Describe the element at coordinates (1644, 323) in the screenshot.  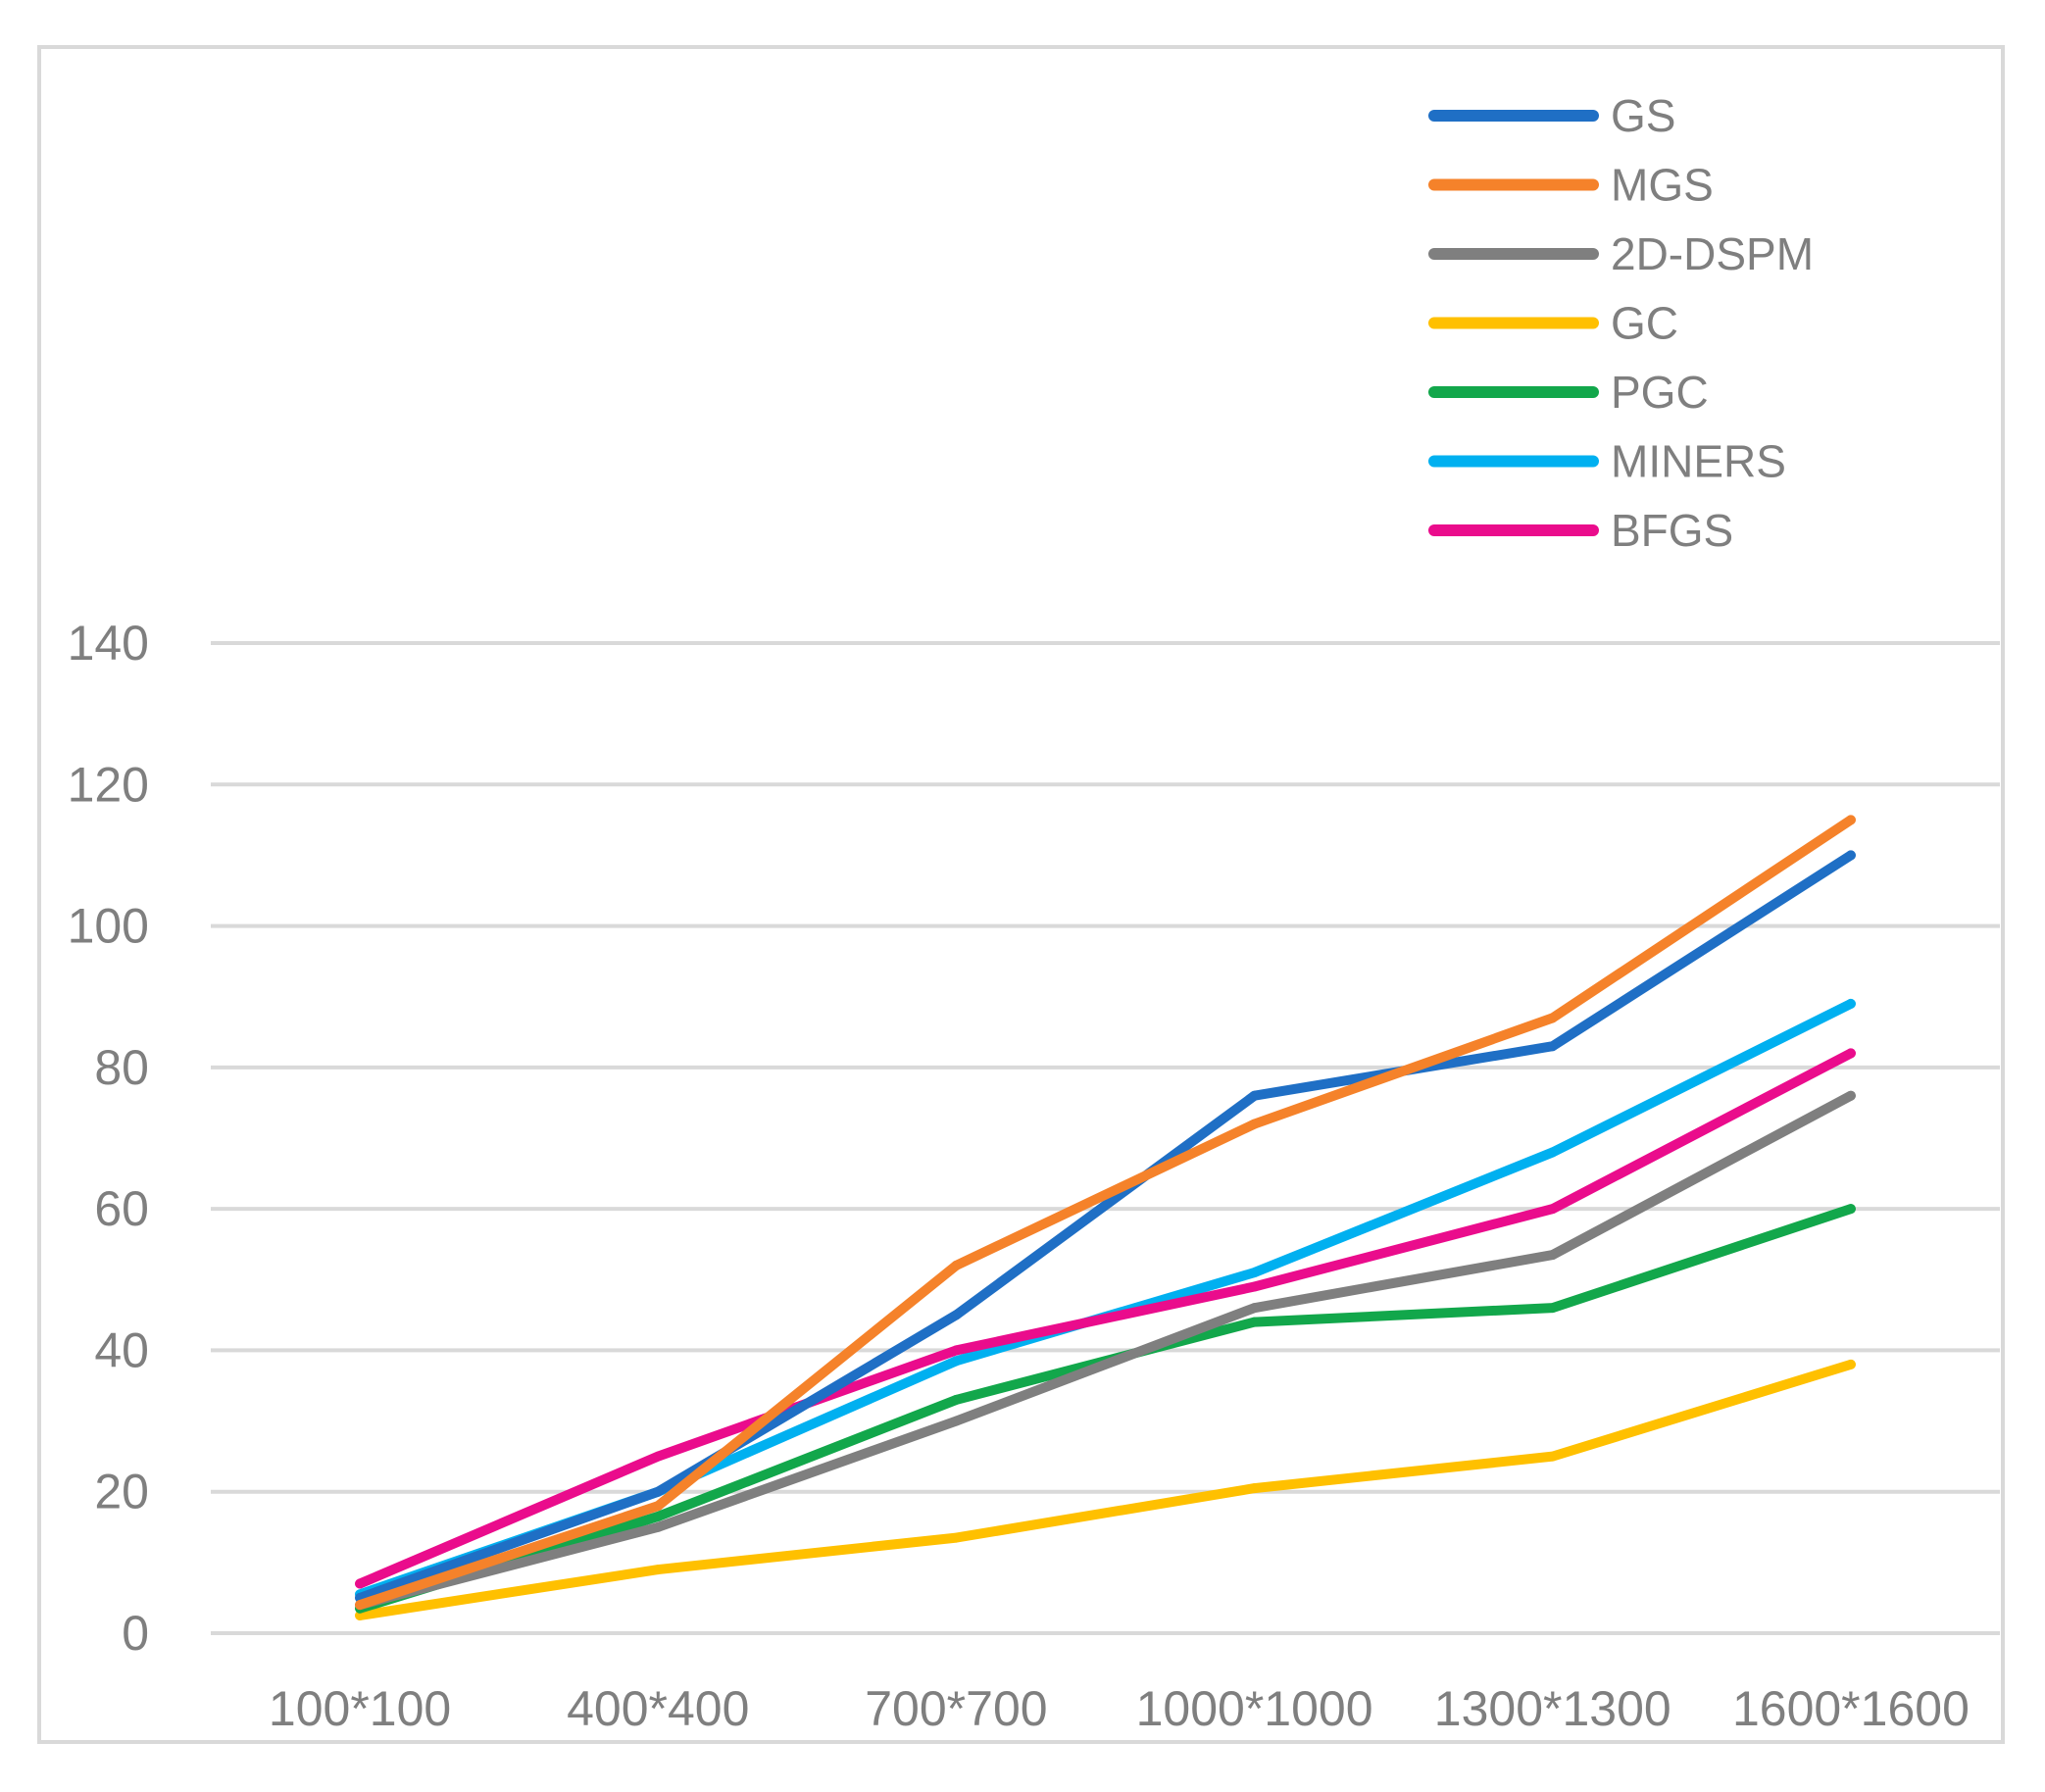
I see `legend-label: GC` at that location.